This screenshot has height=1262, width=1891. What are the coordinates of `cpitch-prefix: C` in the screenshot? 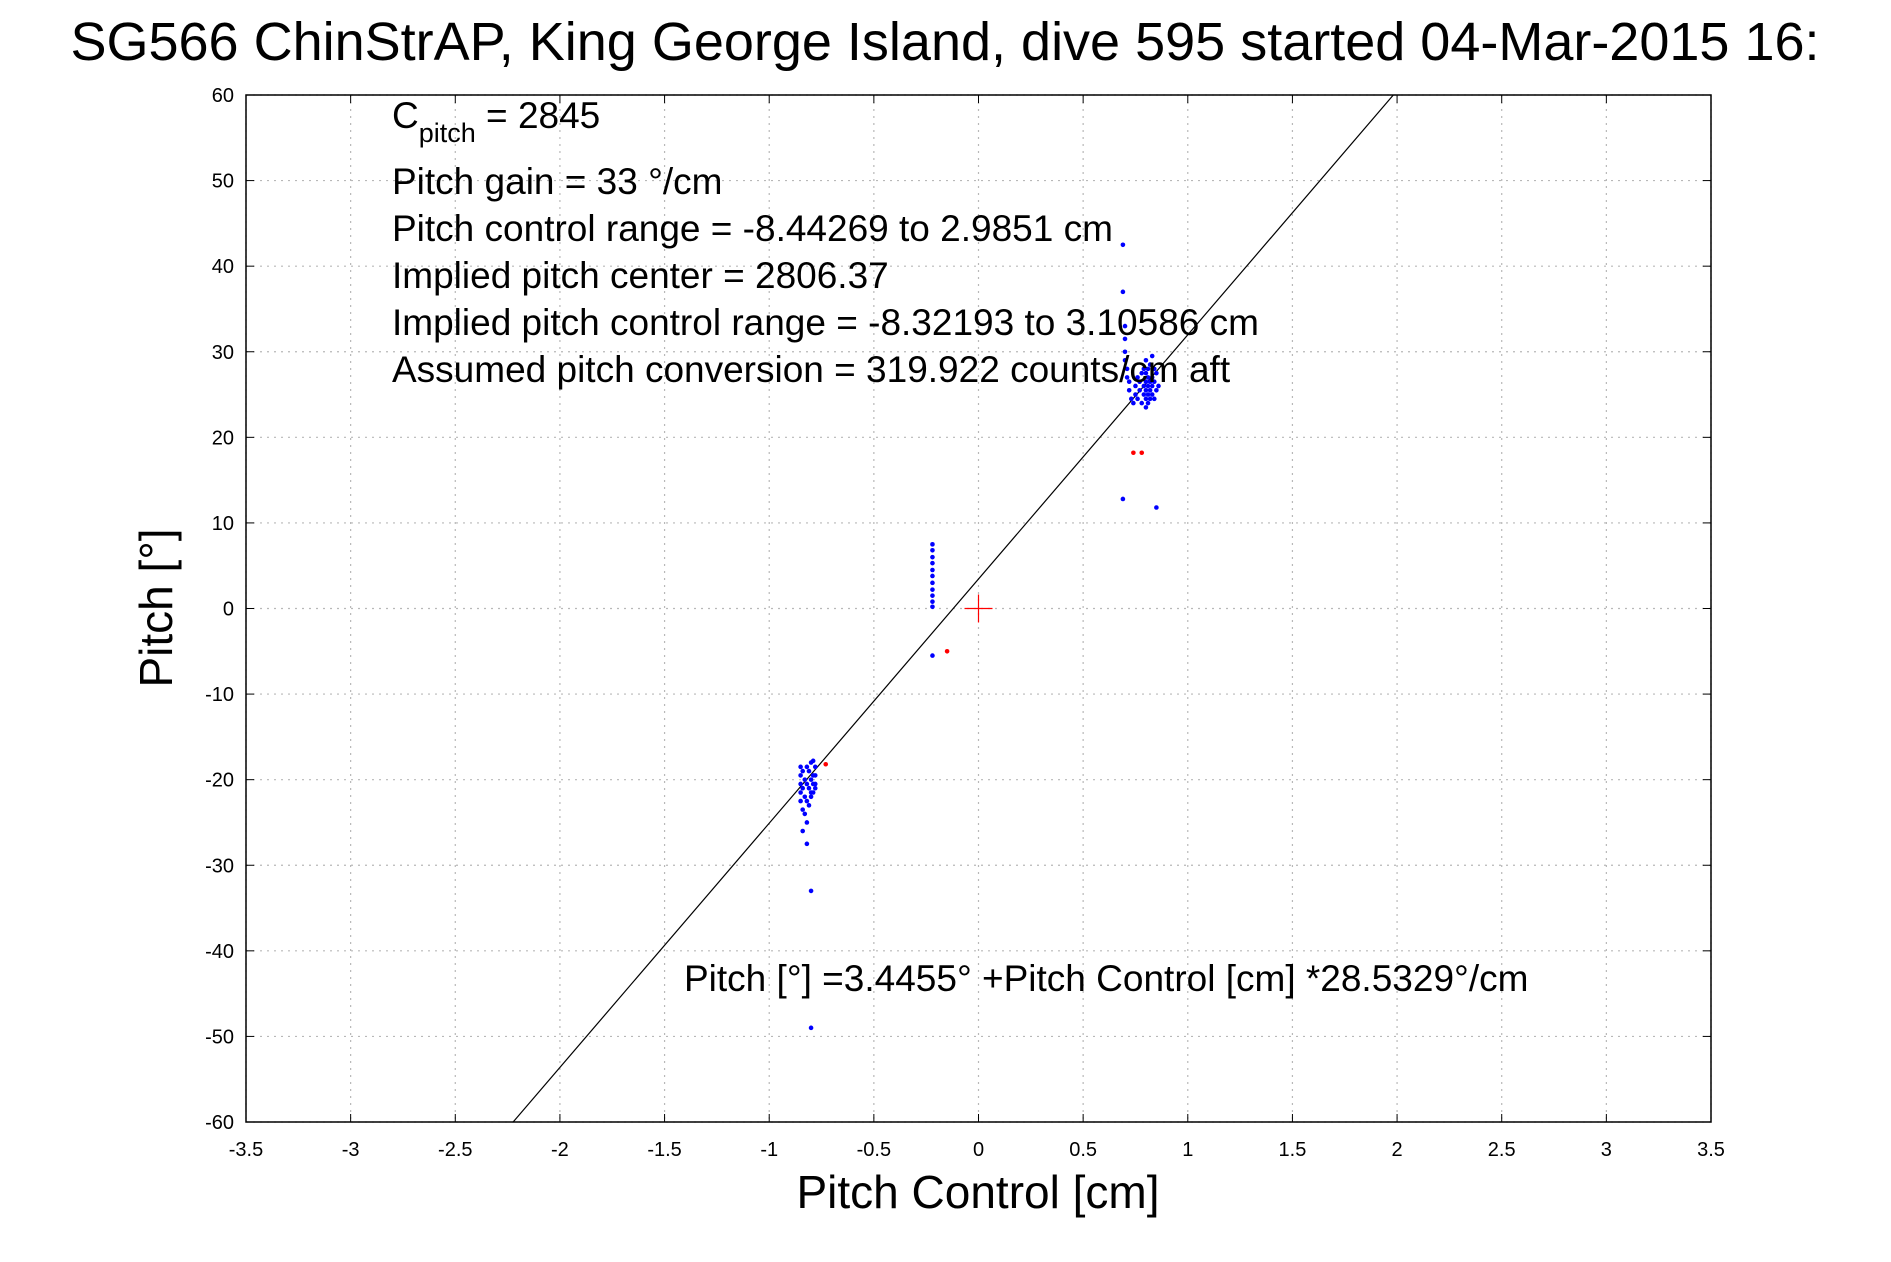 It's located at (405, 115).